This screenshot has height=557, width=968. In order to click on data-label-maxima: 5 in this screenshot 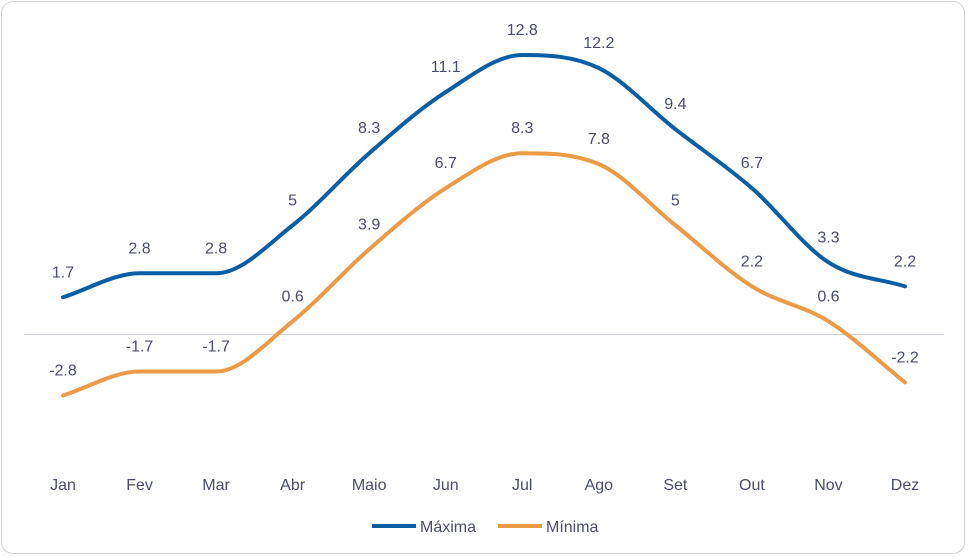, I will do `click(292, 200)`.